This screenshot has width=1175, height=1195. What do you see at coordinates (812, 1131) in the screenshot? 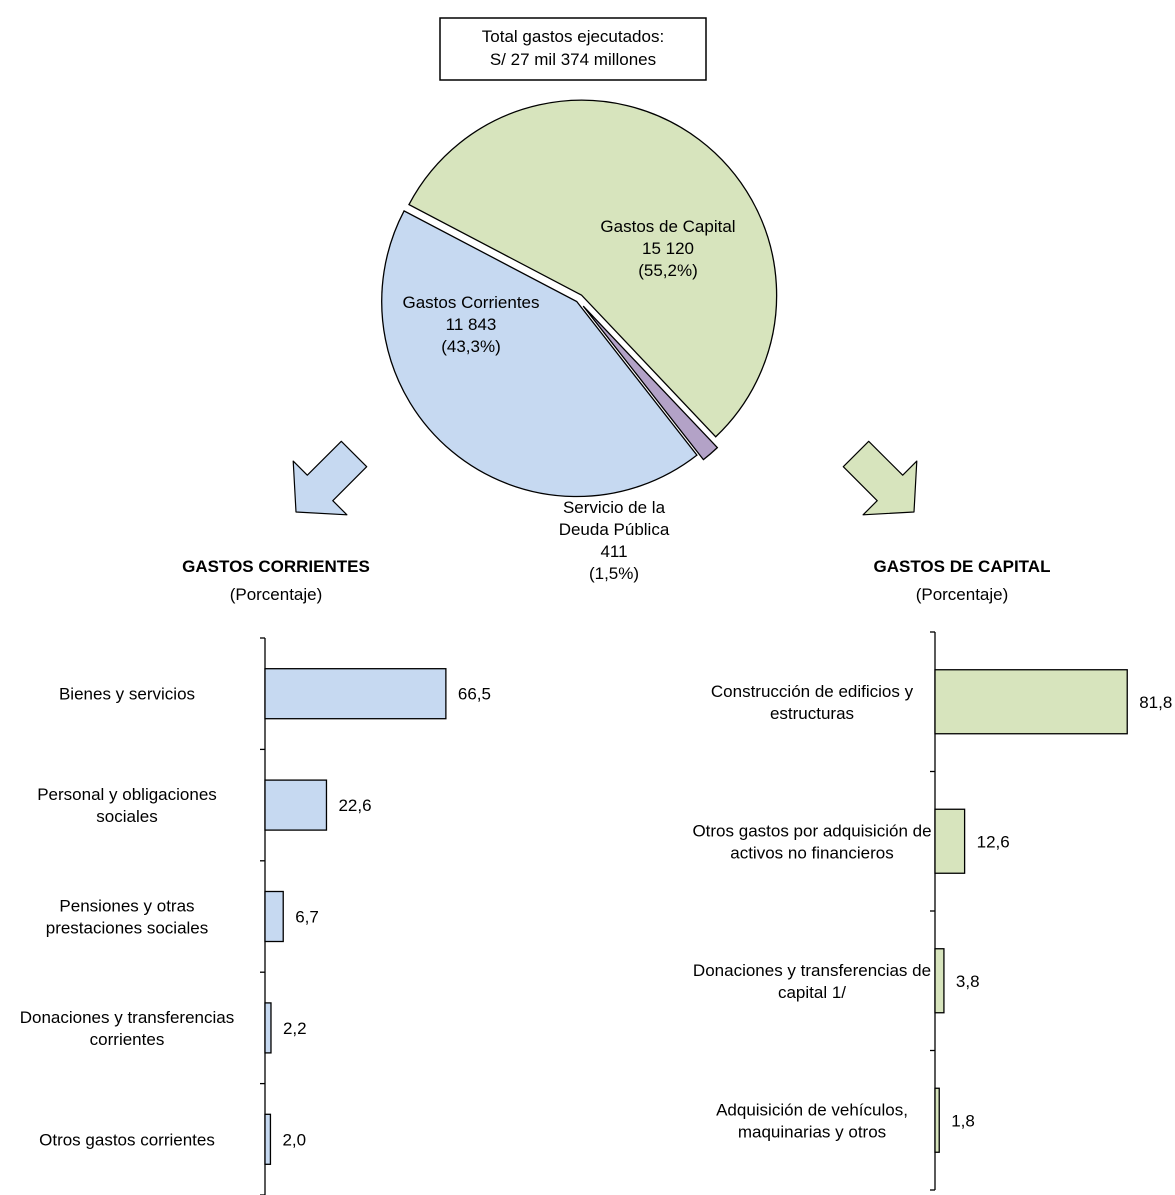
I see `category-label: maquinarias y otros` at bounding box center [812, 1131].